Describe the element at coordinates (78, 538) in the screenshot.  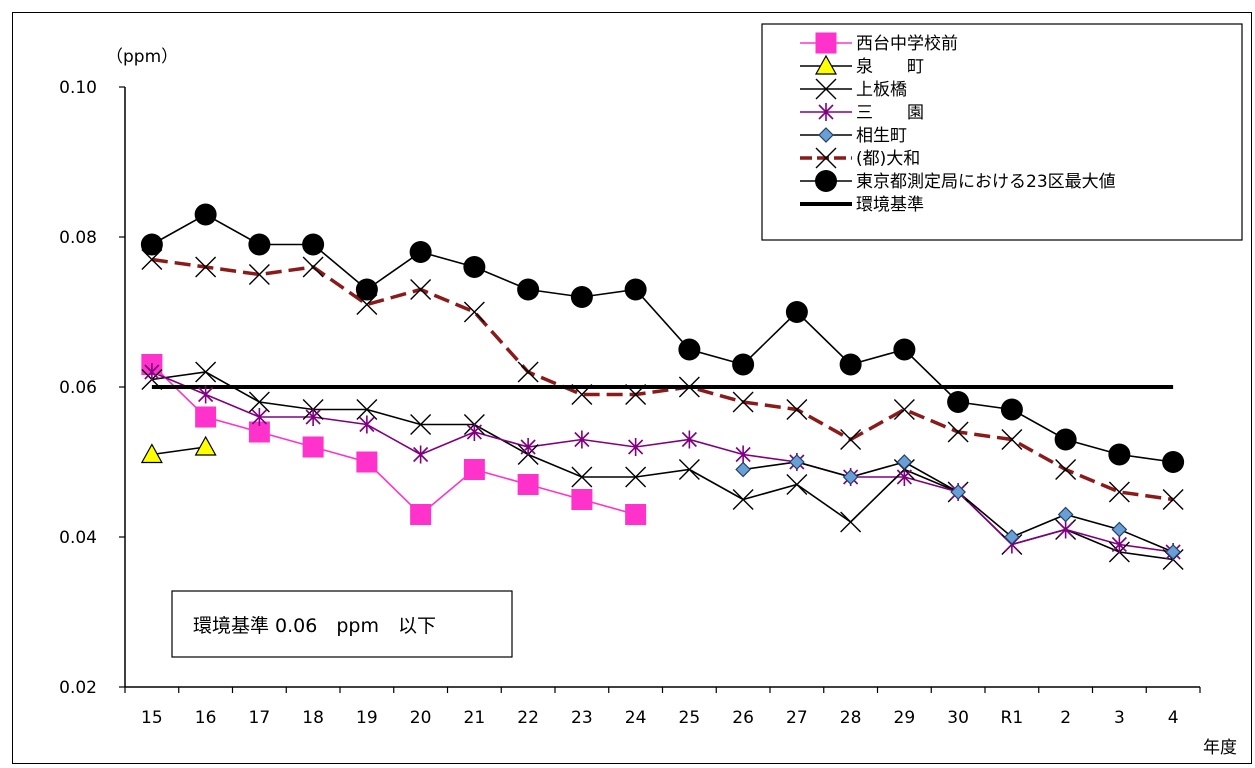
I see `y-tick-label: 0.04` at that location.